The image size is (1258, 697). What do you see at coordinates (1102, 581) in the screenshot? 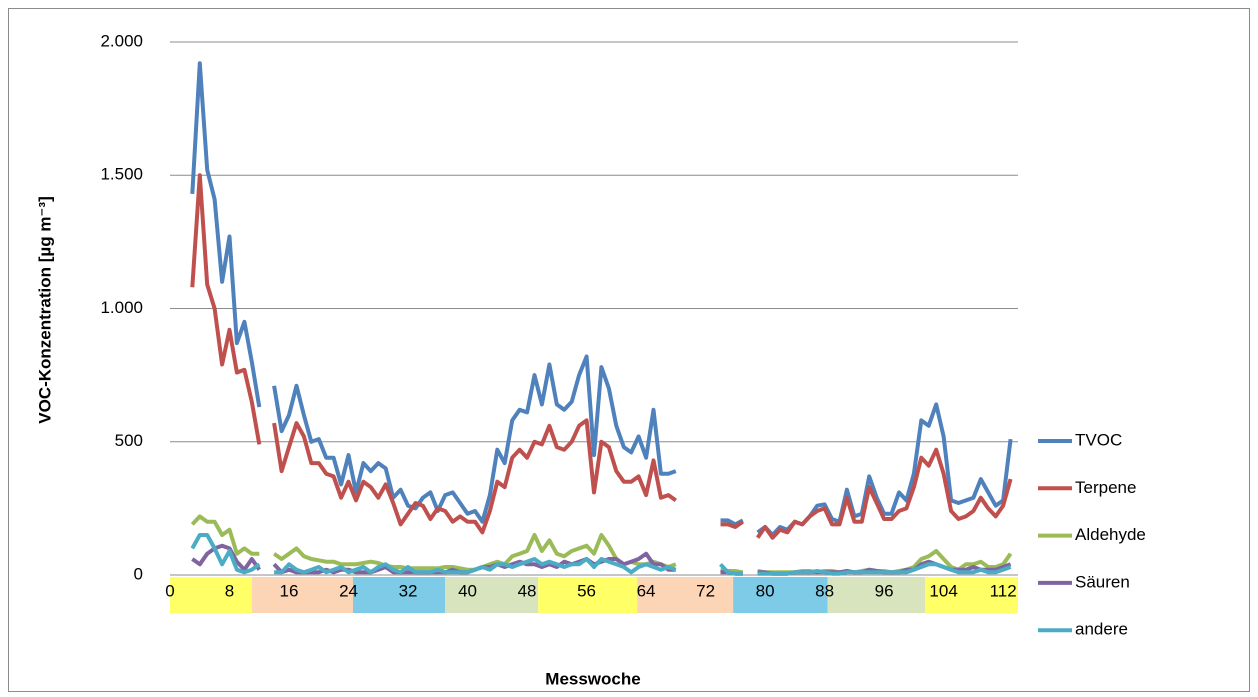
I see `legend-label: Säuren` at bounding box center [1102, 581].